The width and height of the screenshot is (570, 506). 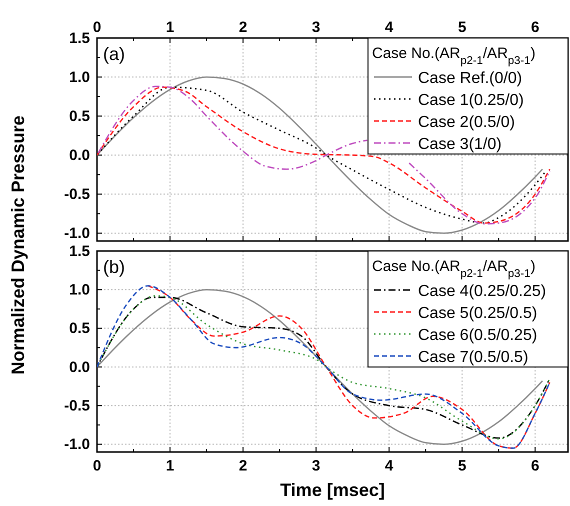 I want to click on x-tick-label: 4, so click(x=389, y=466).